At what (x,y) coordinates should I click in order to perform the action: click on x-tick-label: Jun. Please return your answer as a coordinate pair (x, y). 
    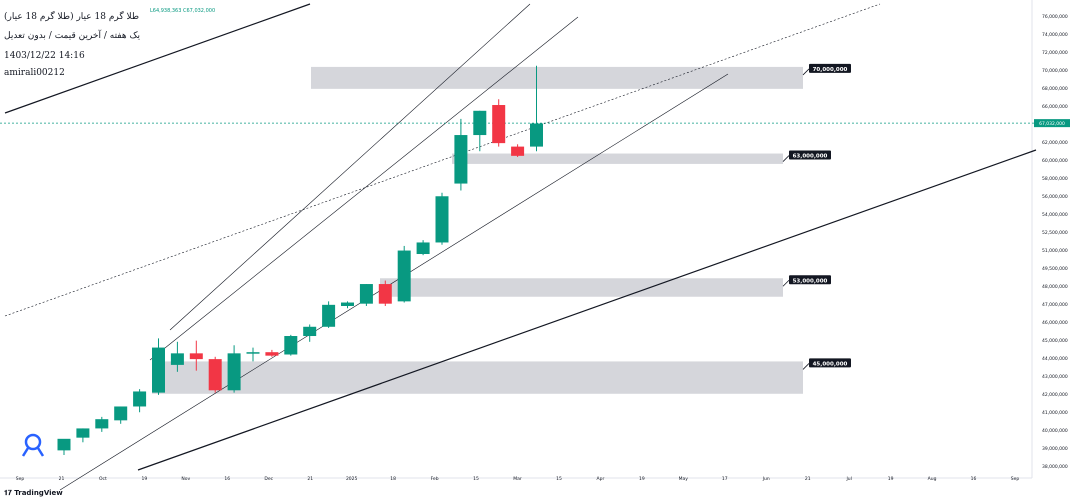
    Looking at the image, I should click on (766, 479).